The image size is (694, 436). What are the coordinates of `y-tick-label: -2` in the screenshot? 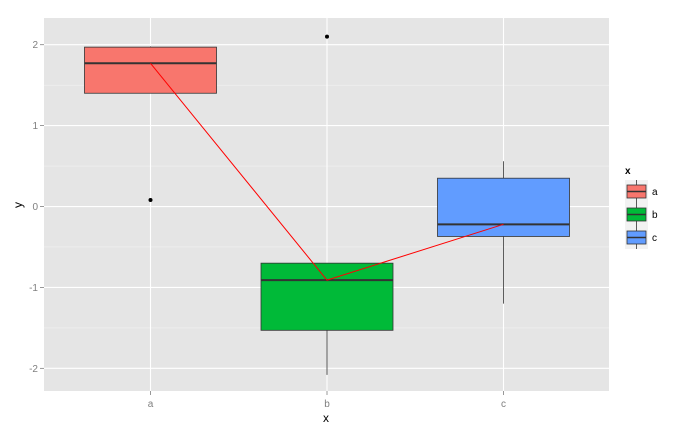 It's located at (33, 369).